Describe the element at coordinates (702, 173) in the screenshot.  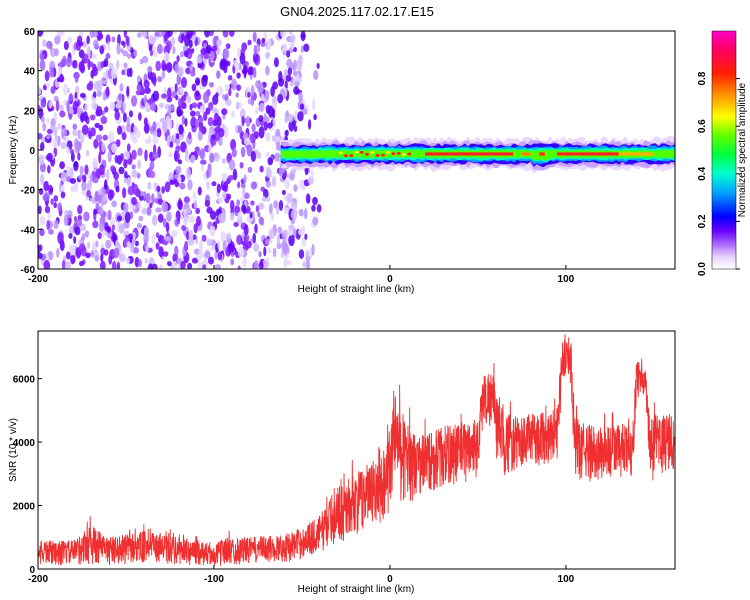
I see `colorbar-tick-label: 0.4` at that location.